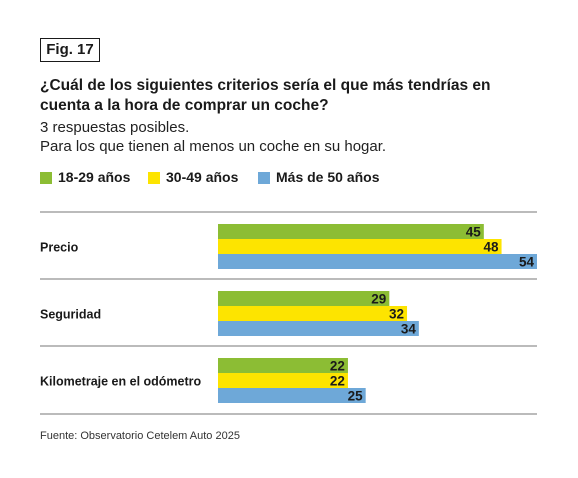 The image size is (578, 478). I want to click on legend-label-18-29: 18-29 años, so click(94, 177).